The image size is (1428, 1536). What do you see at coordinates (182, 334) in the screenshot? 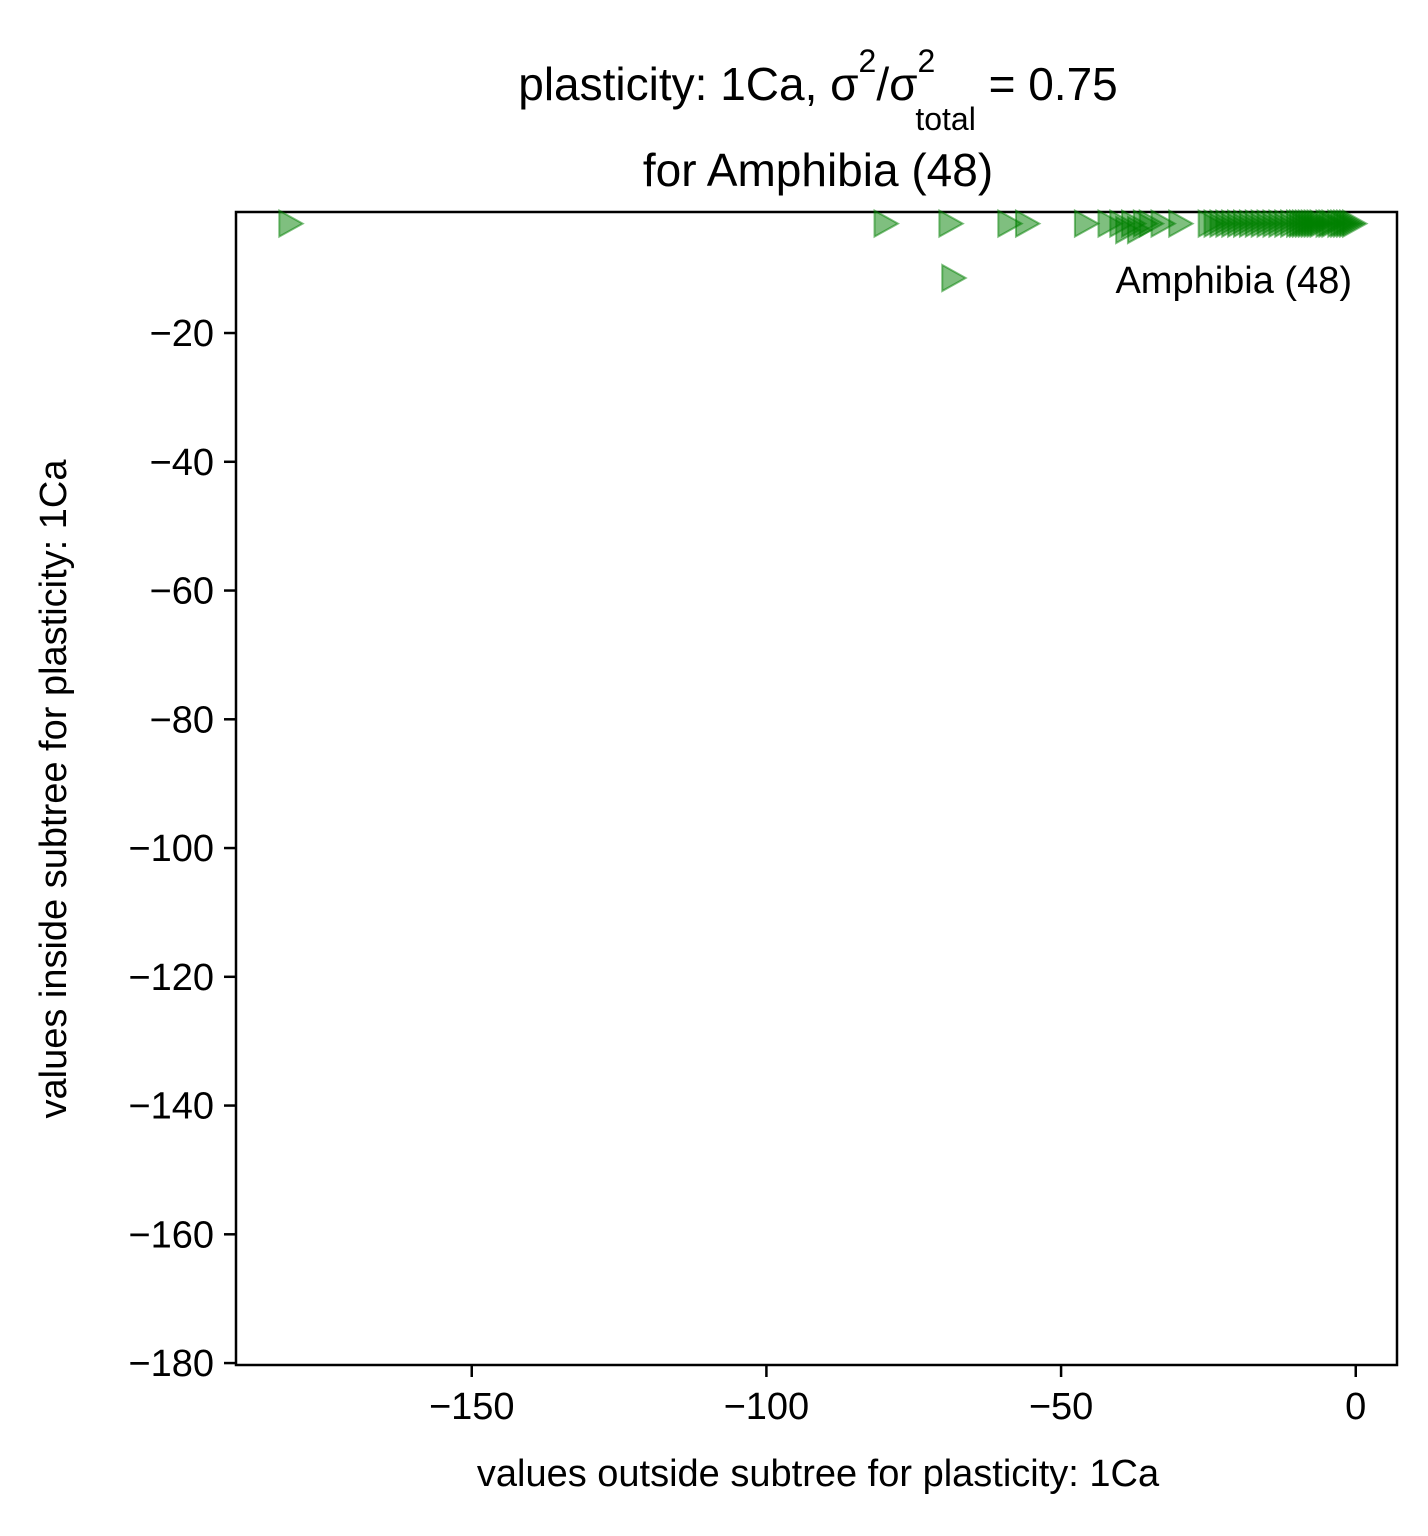
I see `y-tick-label: −20` at bounding box center [182, 334].